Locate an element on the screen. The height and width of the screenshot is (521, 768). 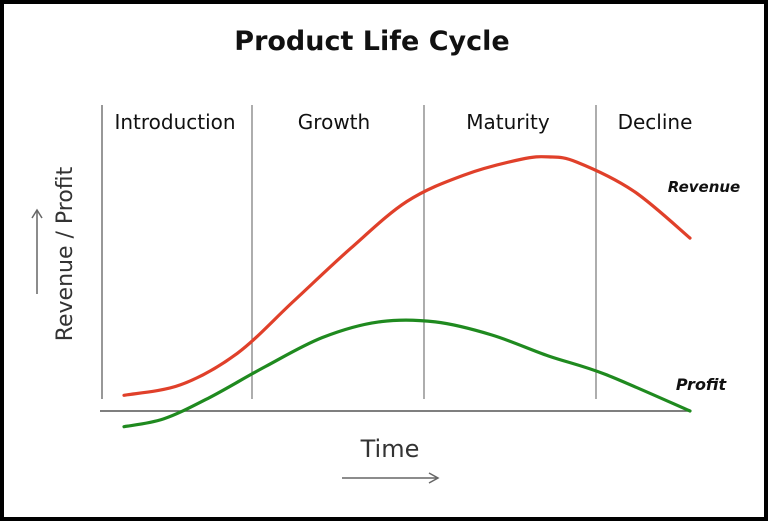
chart-title: Product Life Cycle is located at coordinates (371, 41).